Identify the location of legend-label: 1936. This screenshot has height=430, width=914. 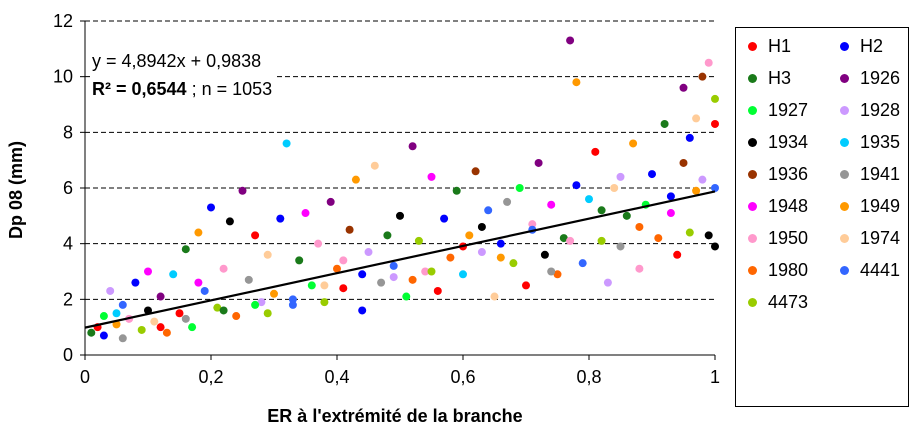
(788, 173).